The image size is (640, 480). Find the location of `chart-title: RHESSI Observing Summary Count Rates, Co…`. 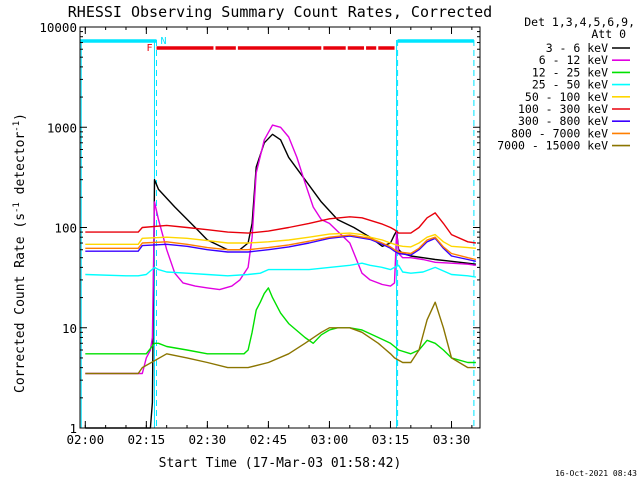

chart-title: RHESSI Observing Summary Count Rates, Co… is located at coordinates (280, 12).